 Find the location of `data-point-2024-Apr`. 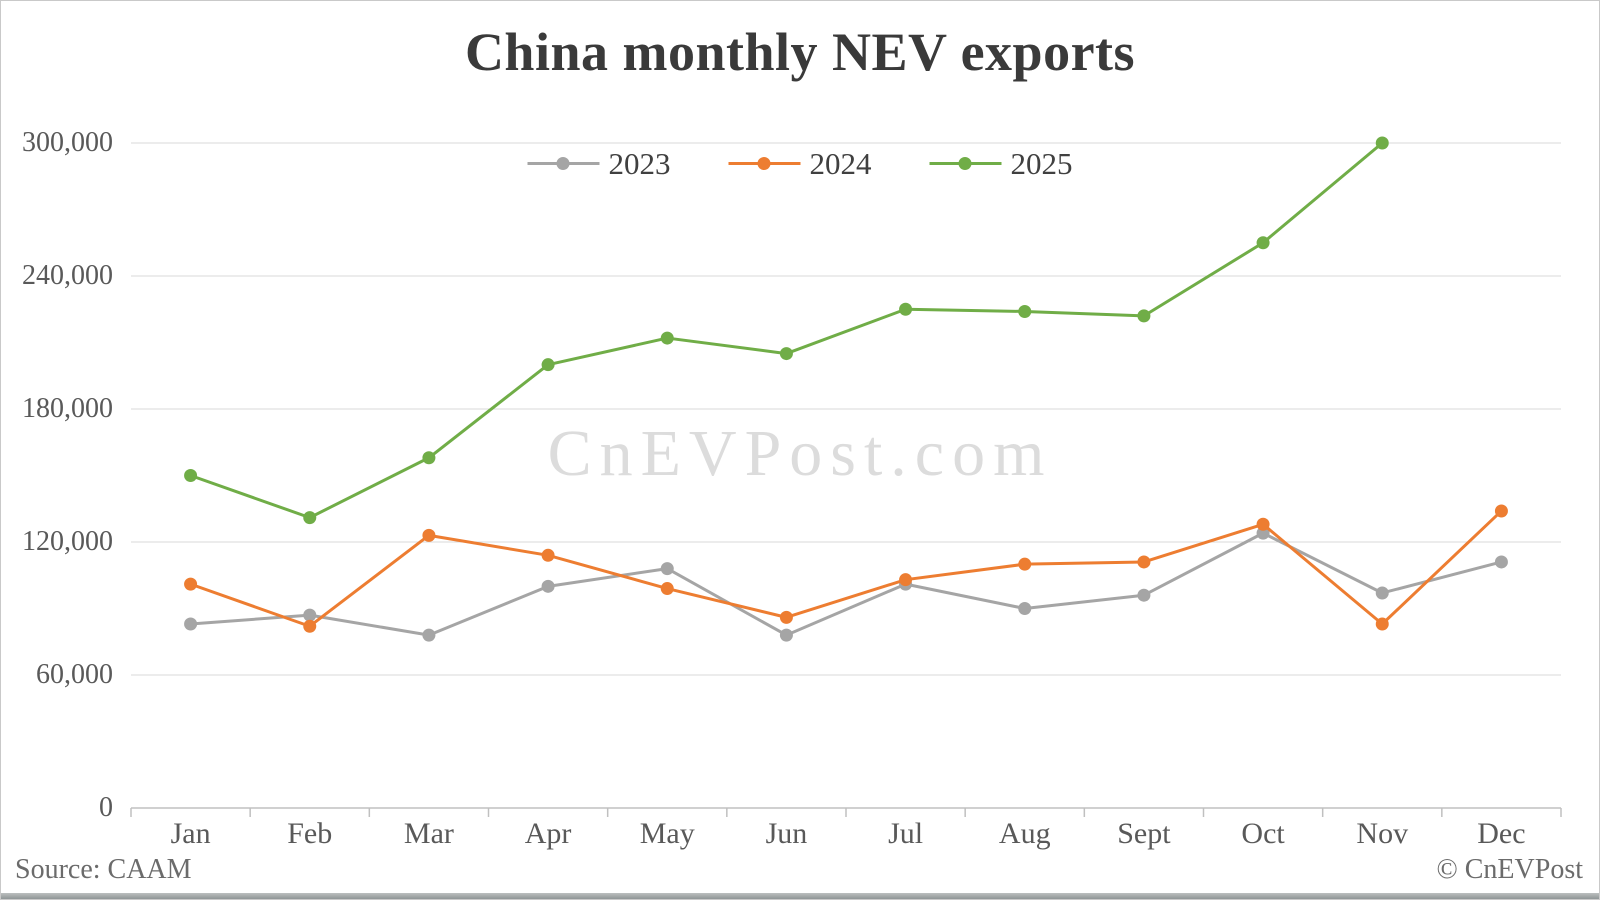

data-point-2024-Apr is located at coordinates (548, 555).